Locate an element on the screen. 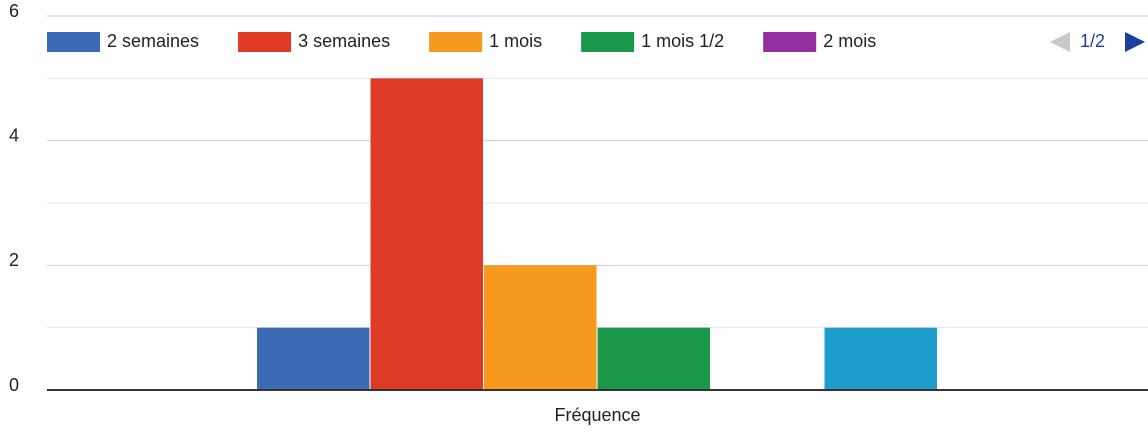 The image size is (1148, 432). y-tick-label: 4 is located at coordinates (14, 135).